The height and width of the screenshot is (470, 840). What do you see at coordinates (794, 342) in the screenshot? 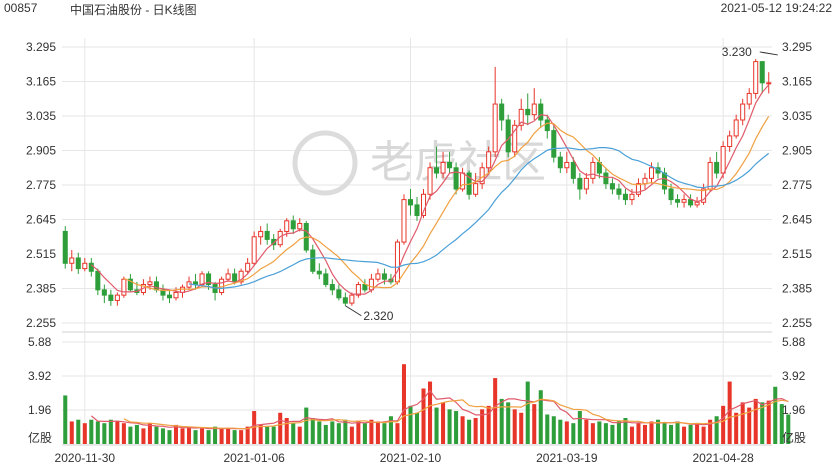
I see `volume-tick-label-right: 5.88` at bounding box center [794, 342].